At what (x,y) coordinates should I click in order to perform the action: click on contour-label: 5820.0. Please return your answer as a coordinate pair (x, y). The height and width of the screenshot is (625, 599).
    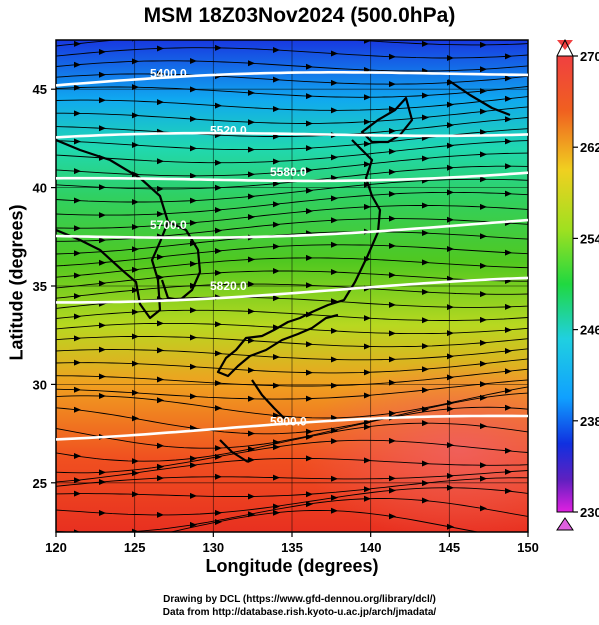
    Looking at the image, I should click on (228, 286).